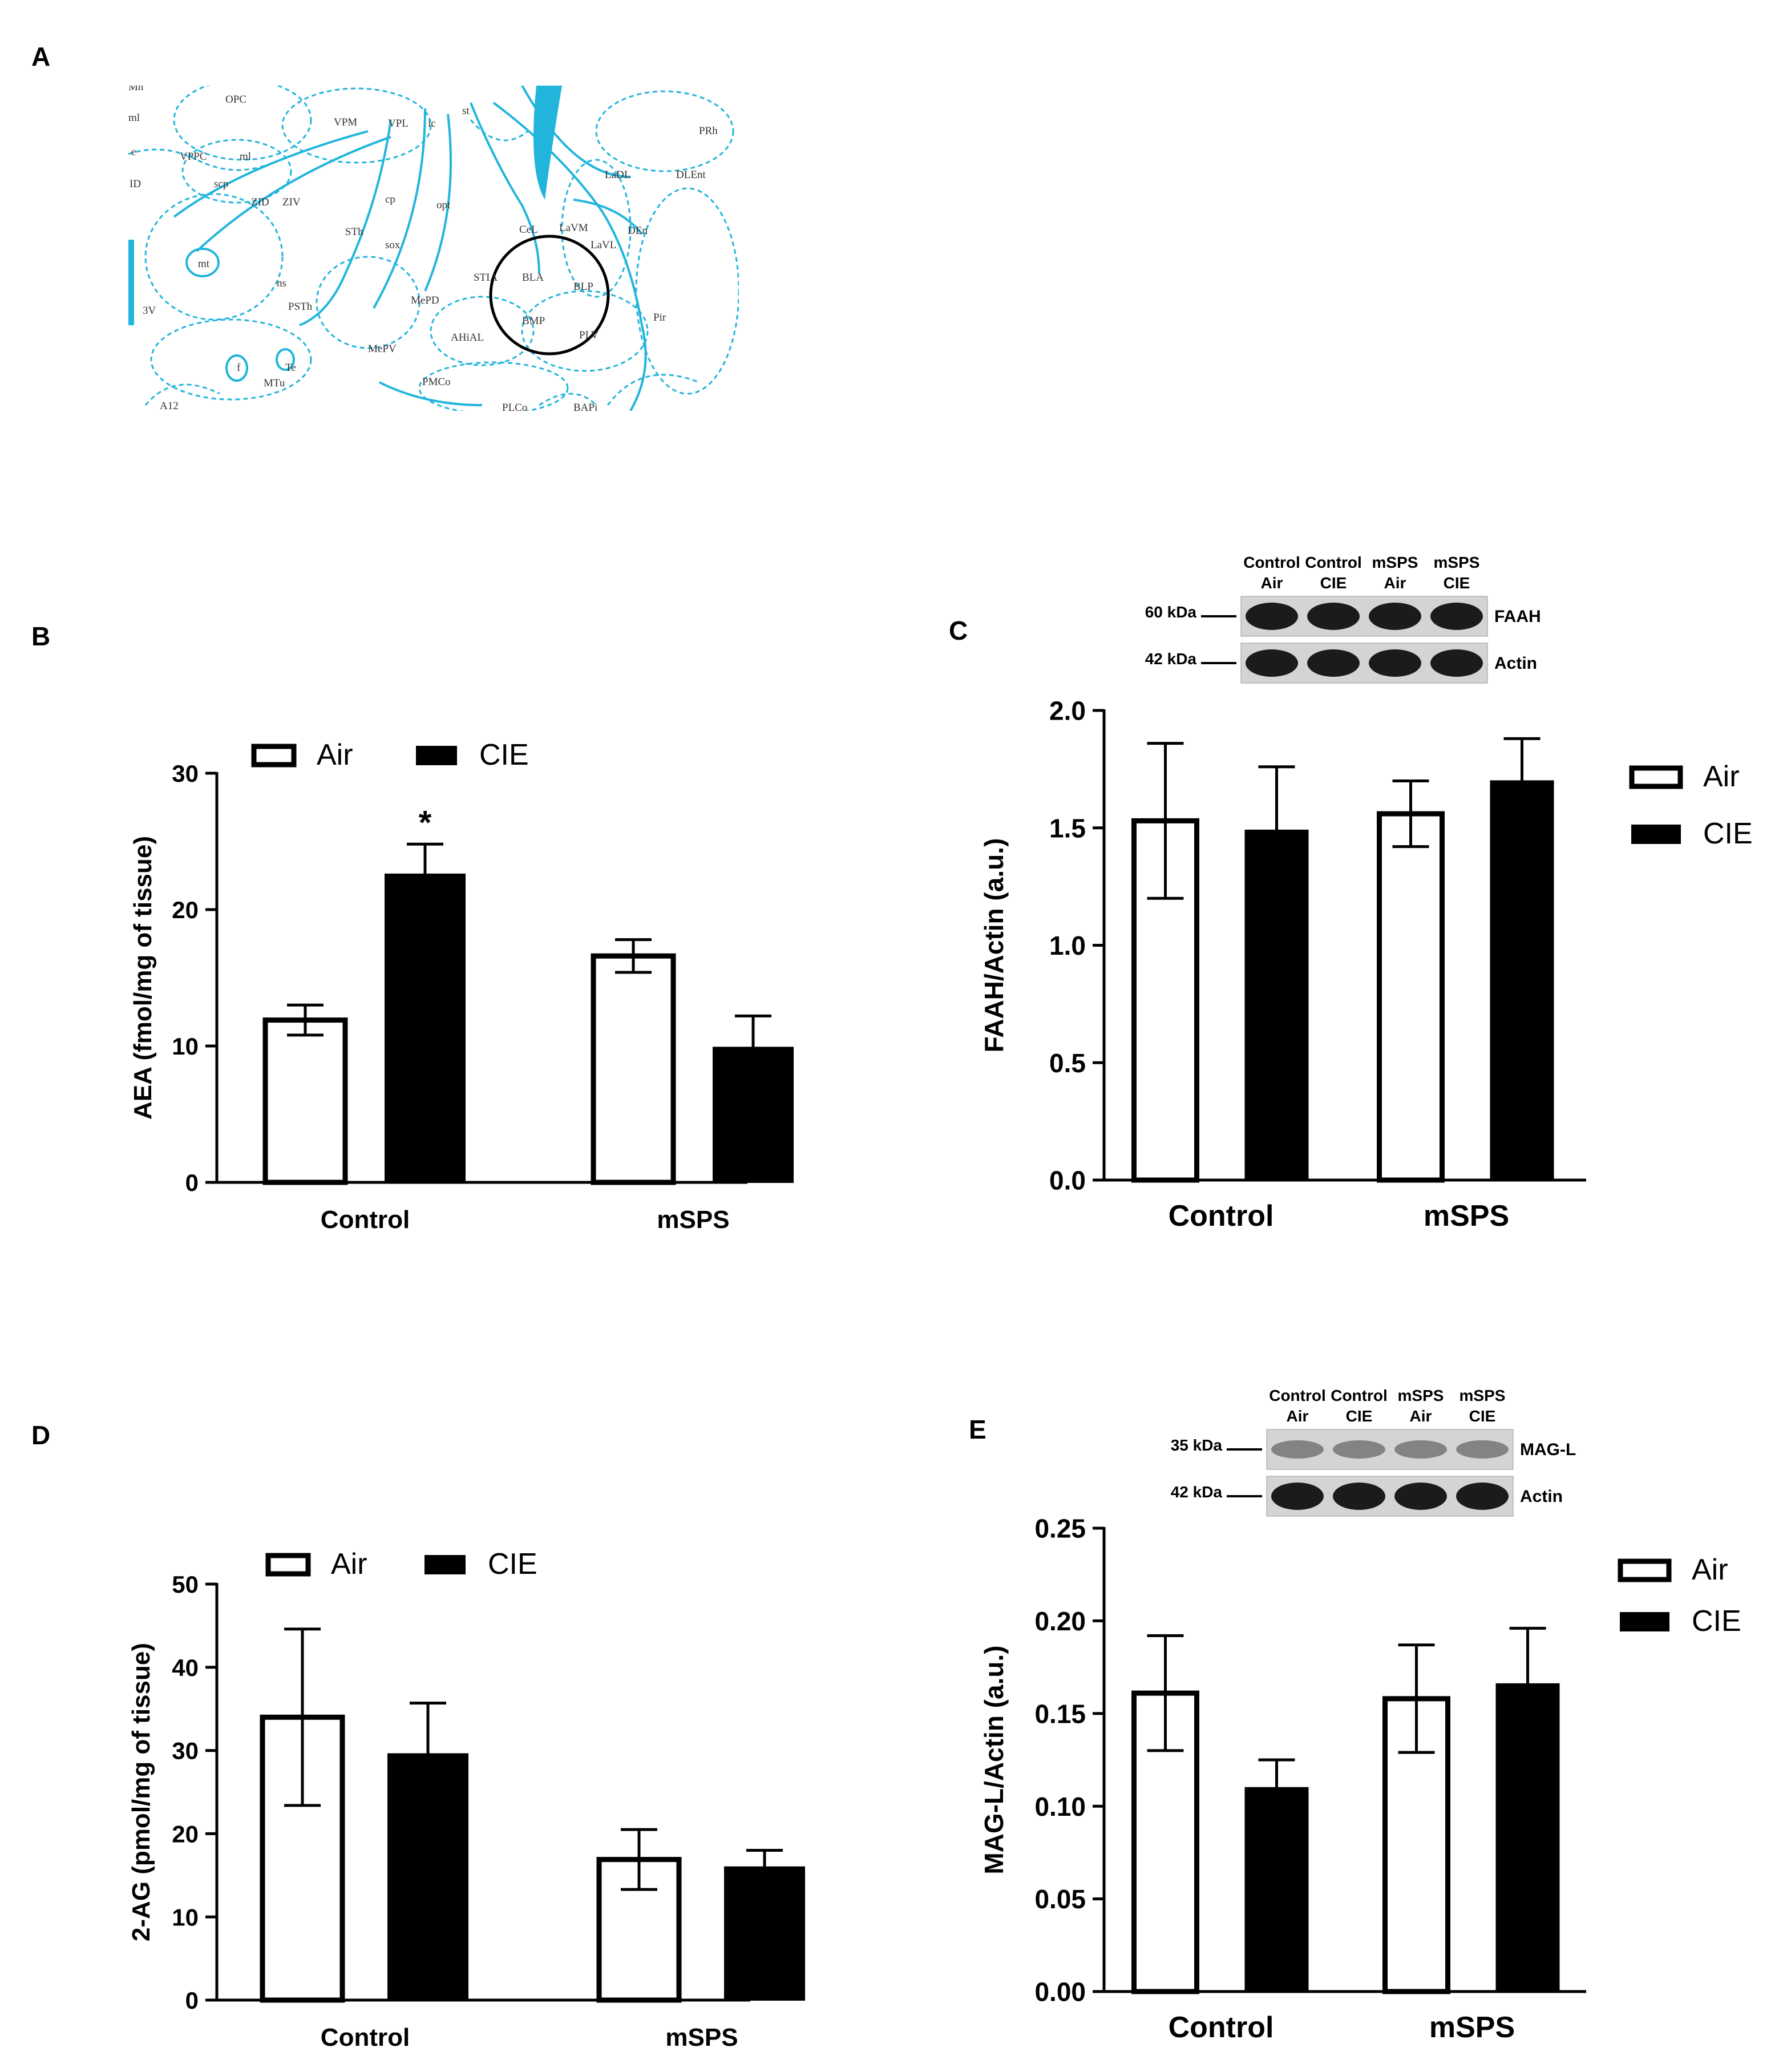 The image size is (1787, 2072). Describe the element at coordinates (1060, 1992) in the screenshot. I see `y-tick-label-e-0: 0.00` at that location.